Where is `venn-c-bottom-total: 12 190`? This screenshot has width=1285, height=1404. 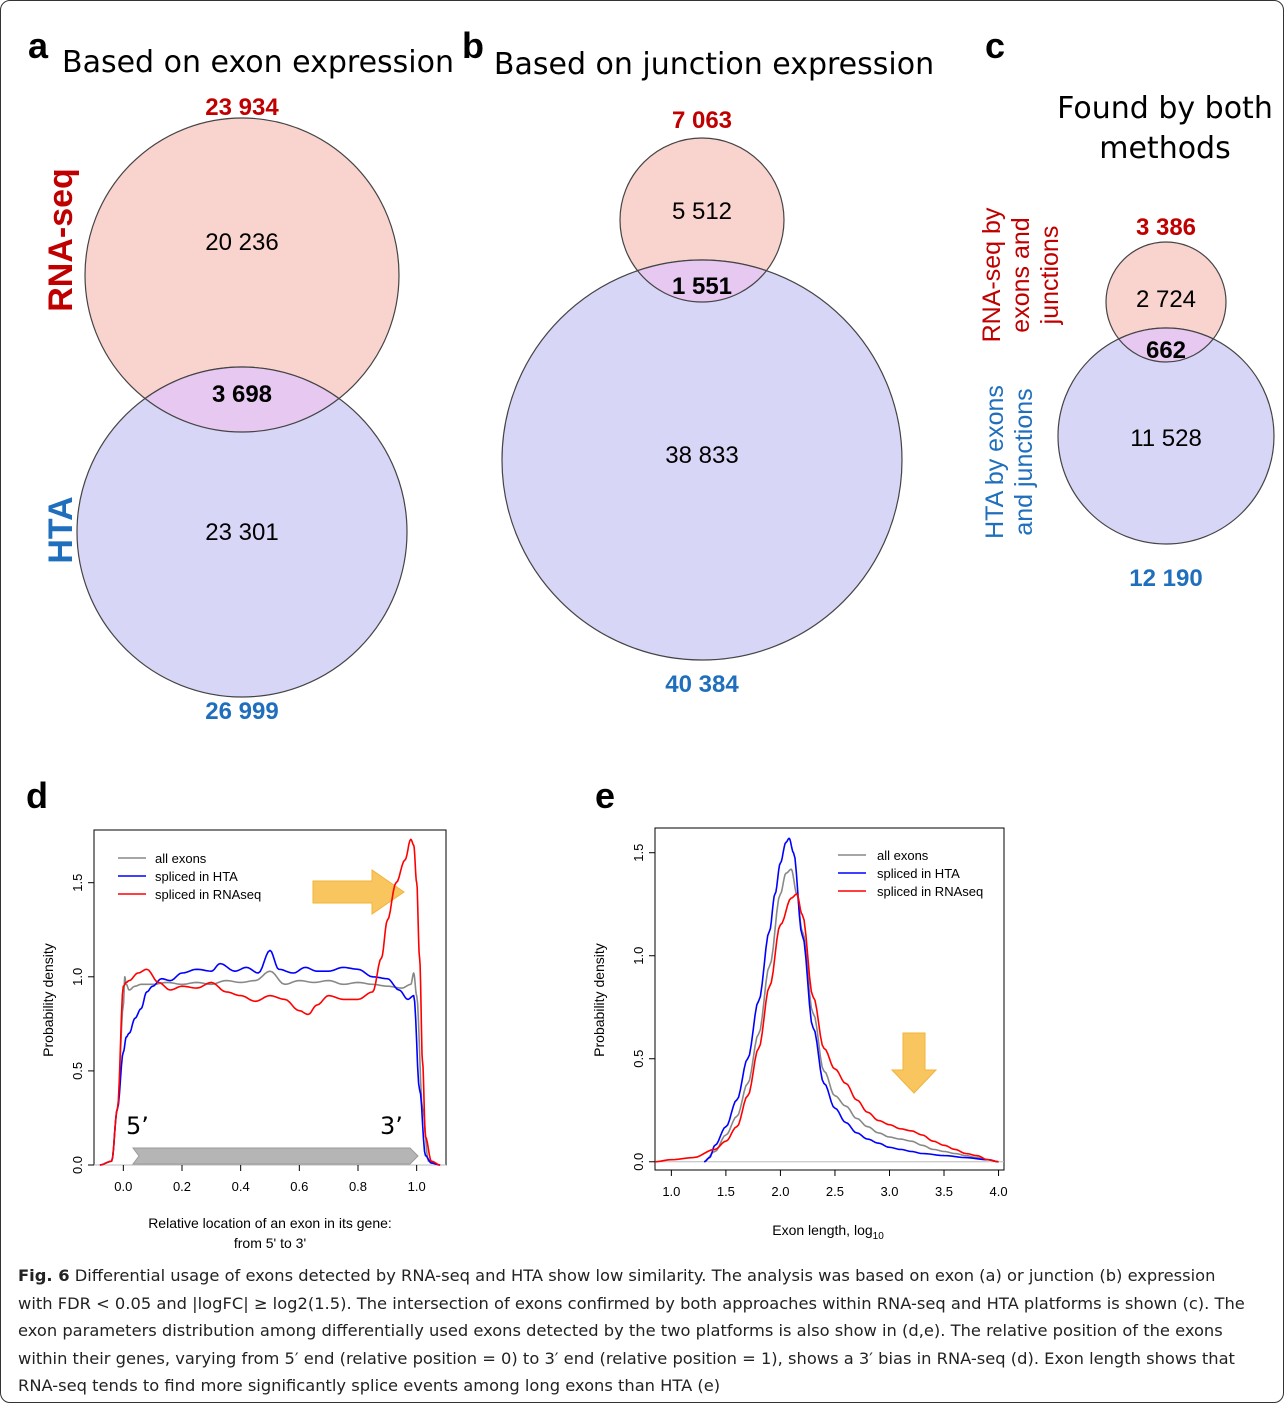
venn-c-bottom-total: 12 190 is located at coordinates (1165, 578).